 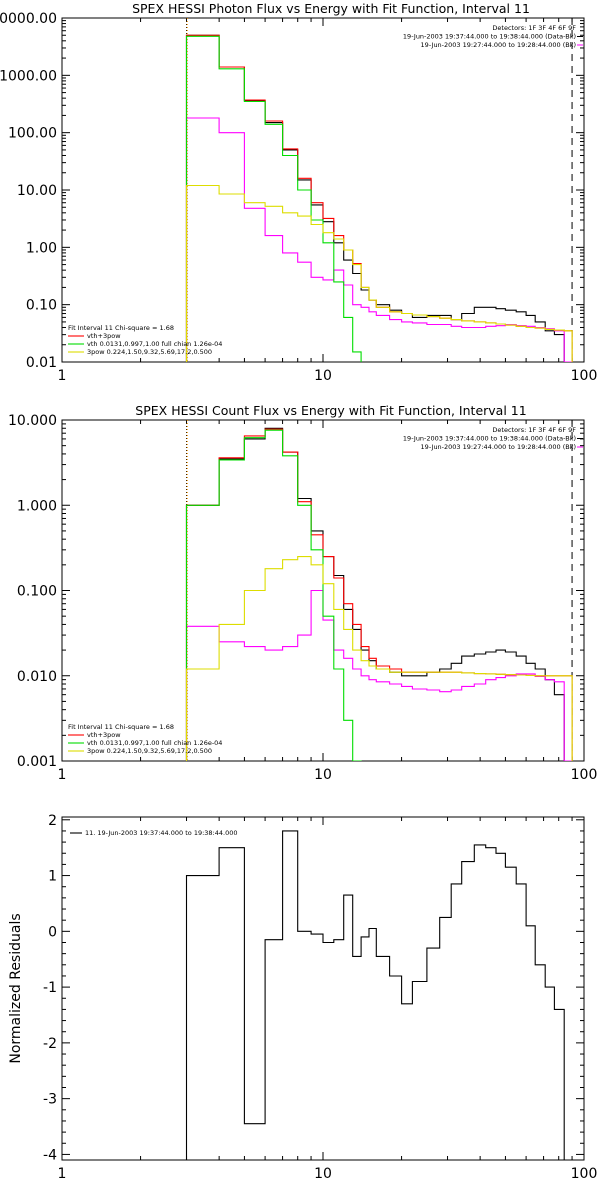 I want to click on y-tick-label: 0.01, so click(x=41, y=363).